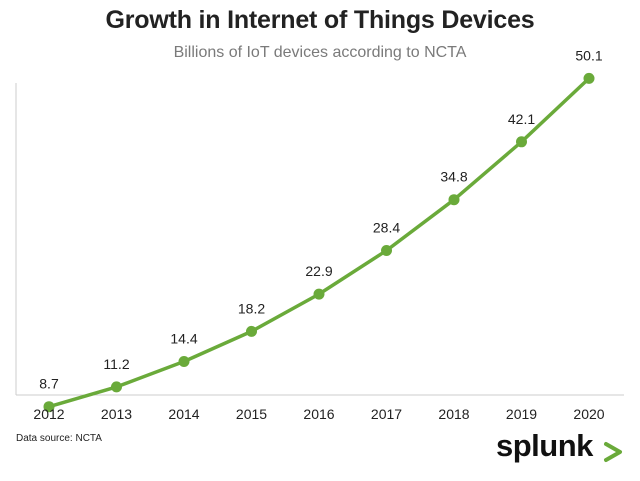 This screenshot has height=481, width=640. Describe the element at coordinates (613, 452) in the screenshot. I see `splunk-chevron-icon` at that location.